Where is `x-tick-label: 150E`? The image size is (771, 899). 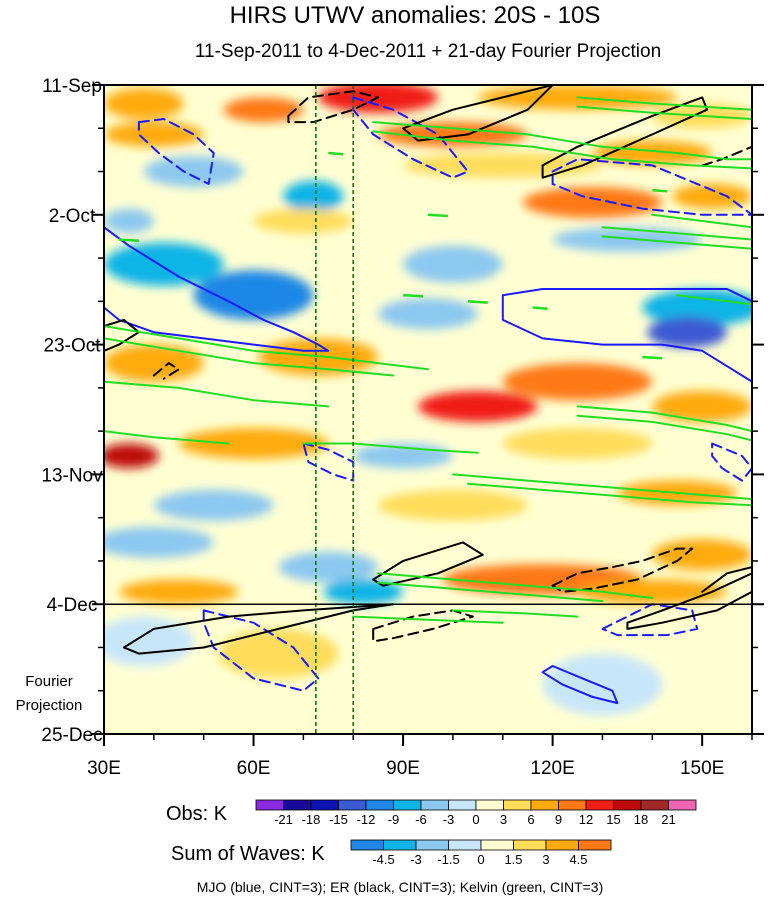
x-tick-label: 150E is located at coordinates (702, 768).